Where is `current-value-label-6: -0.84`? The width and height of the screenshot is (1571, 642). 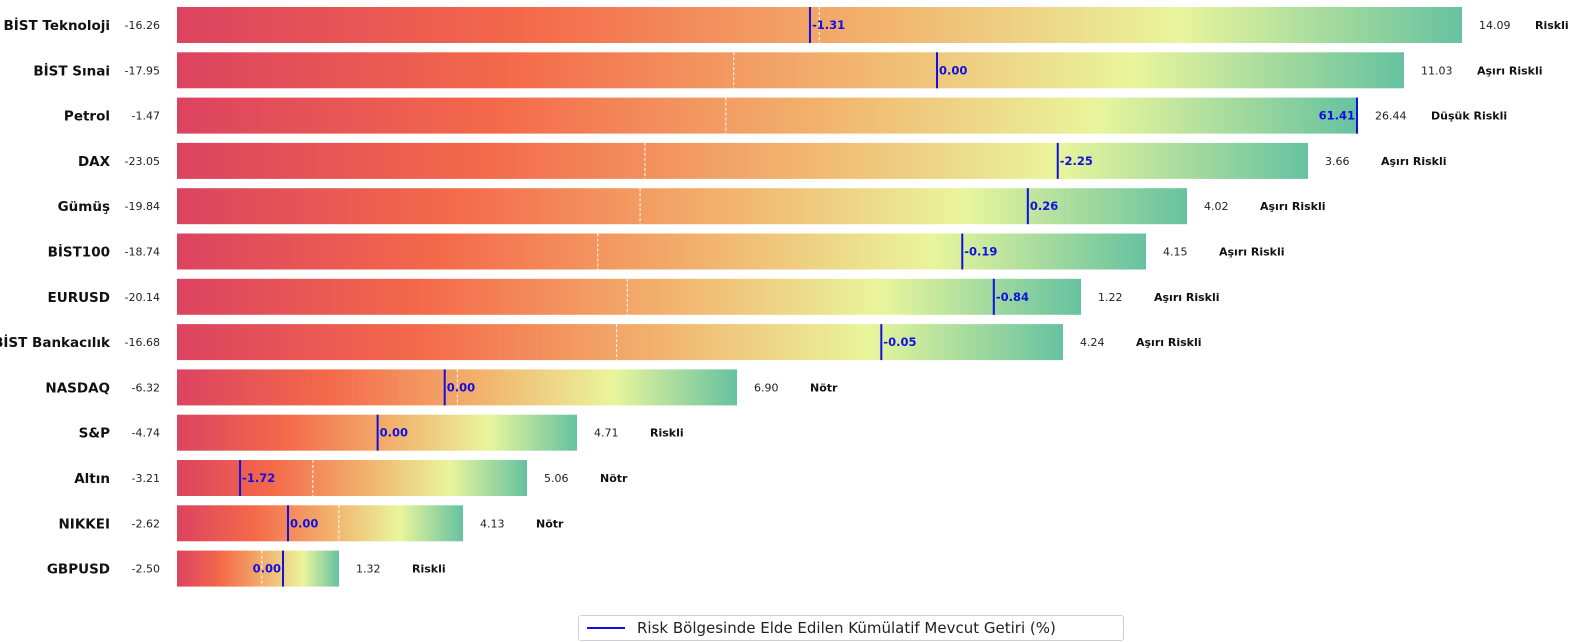 current-value-label-6: -0.84 is located at coordinates (1012, 297).